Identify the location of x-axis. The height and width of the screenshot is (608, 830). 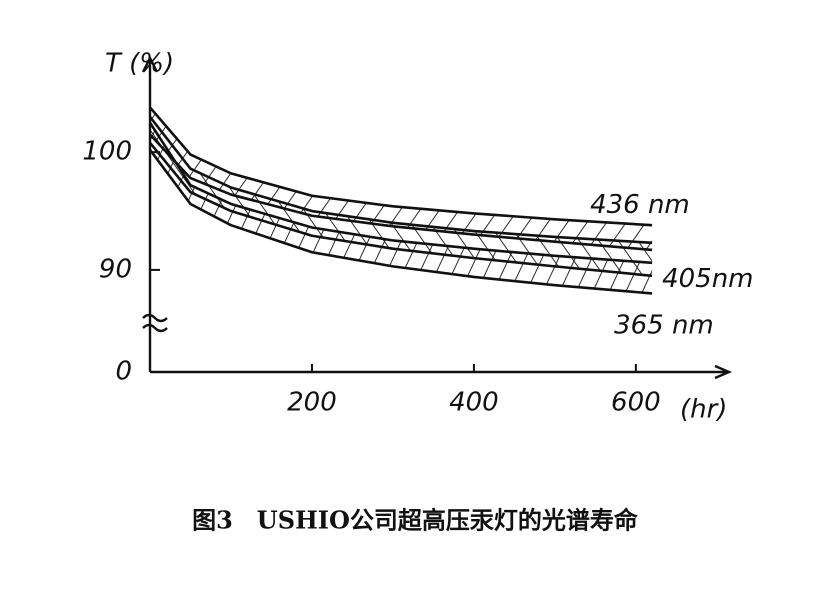
(441, 372).